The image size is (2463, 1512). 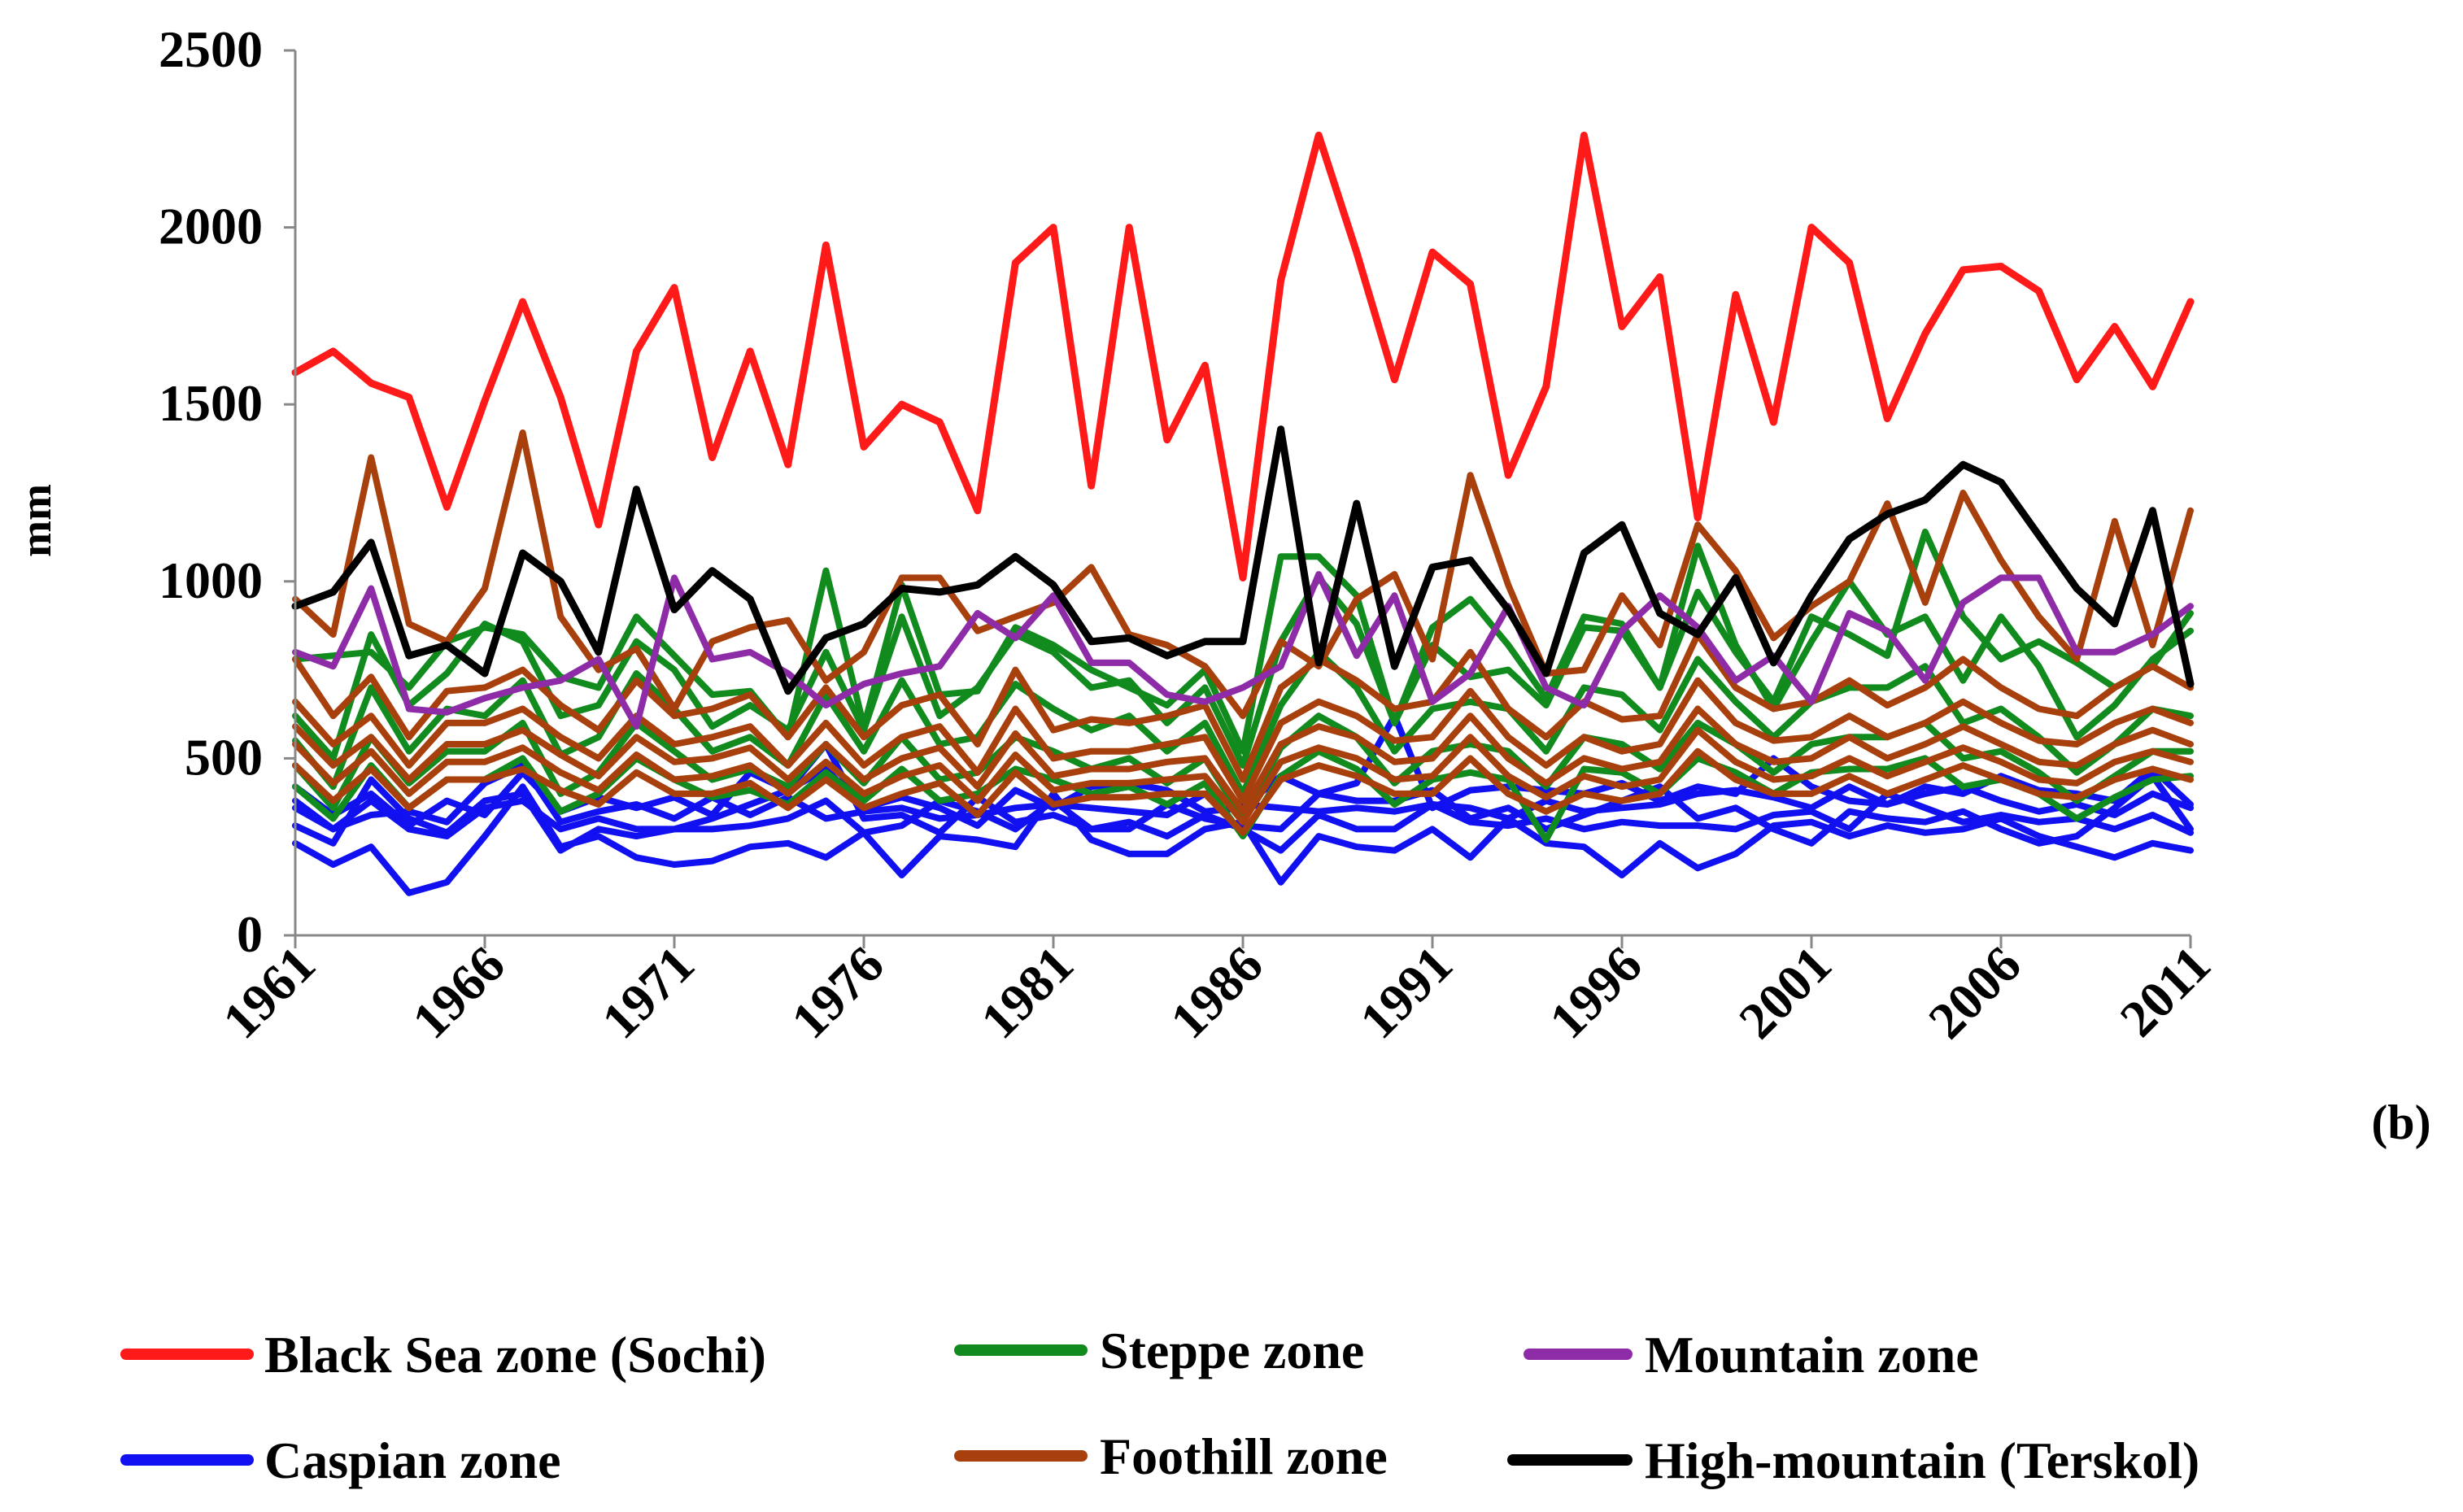 What do you see at coordinates (1406, 992) in the screenshot?
I see `x-tick-label: 1991` at bounding box center [1406, 992].